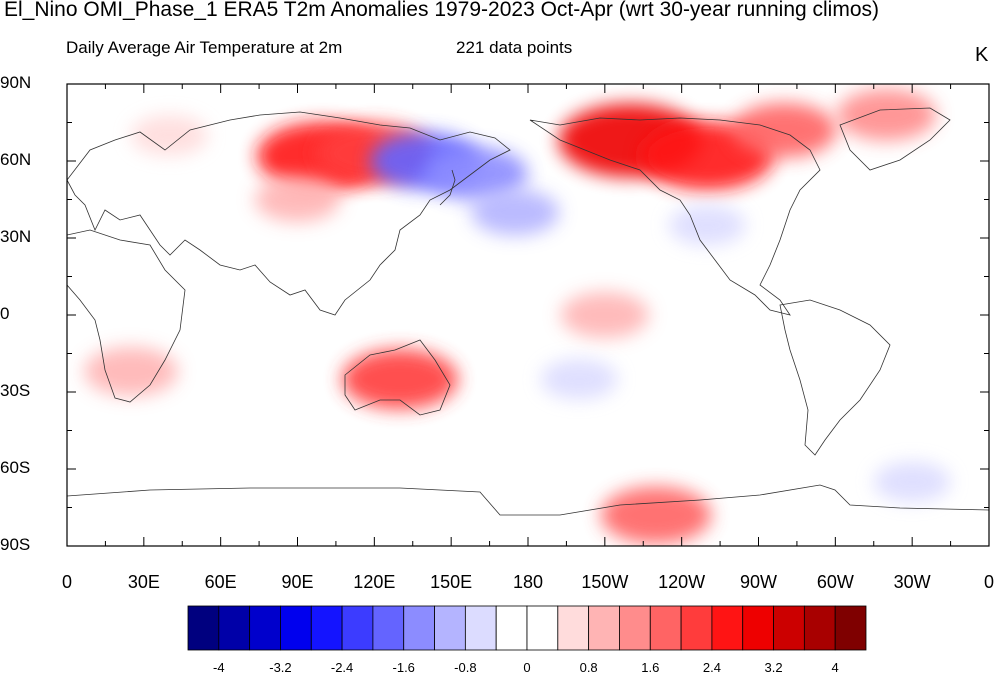 The image size is (1005, 676). Describe the element at coordinates (835, 667) in the screenshot. I see `colorbar-label: 4` at that location.